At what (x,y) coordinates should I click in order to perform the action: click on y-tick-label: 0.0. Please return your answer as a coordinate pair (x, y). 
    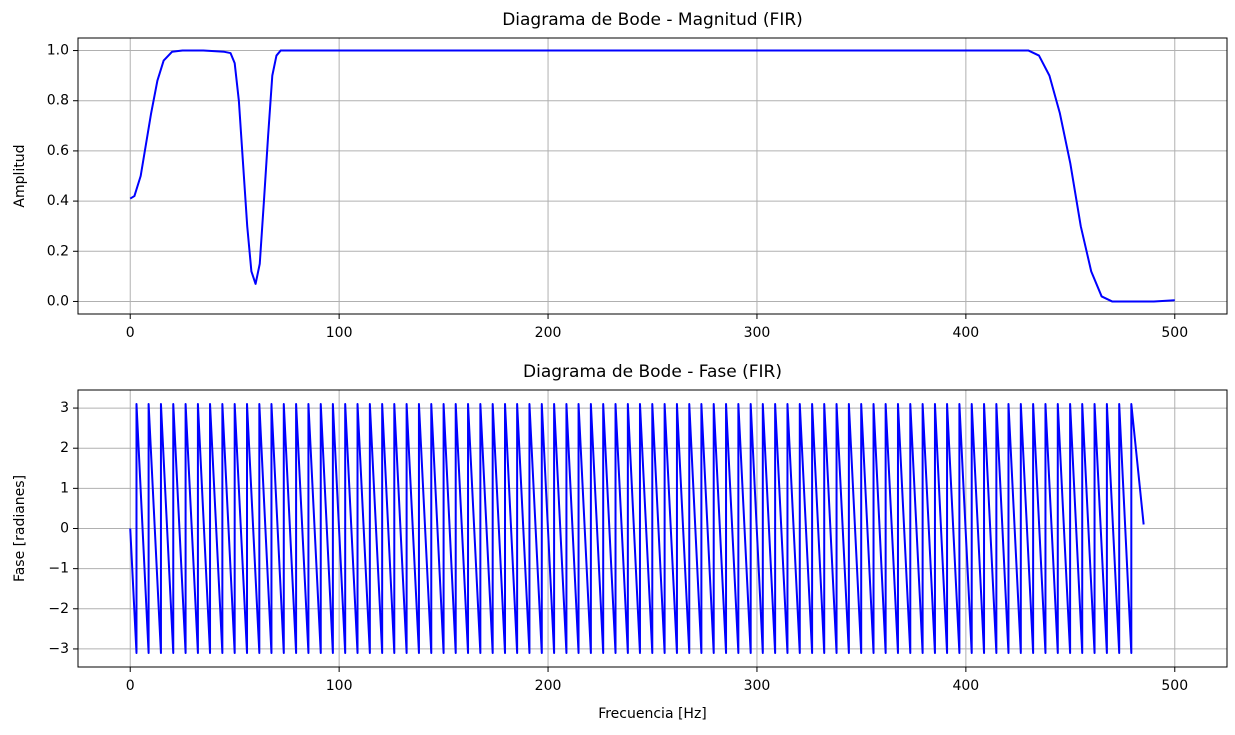
    Looking at the image, I should click on (58, 301).